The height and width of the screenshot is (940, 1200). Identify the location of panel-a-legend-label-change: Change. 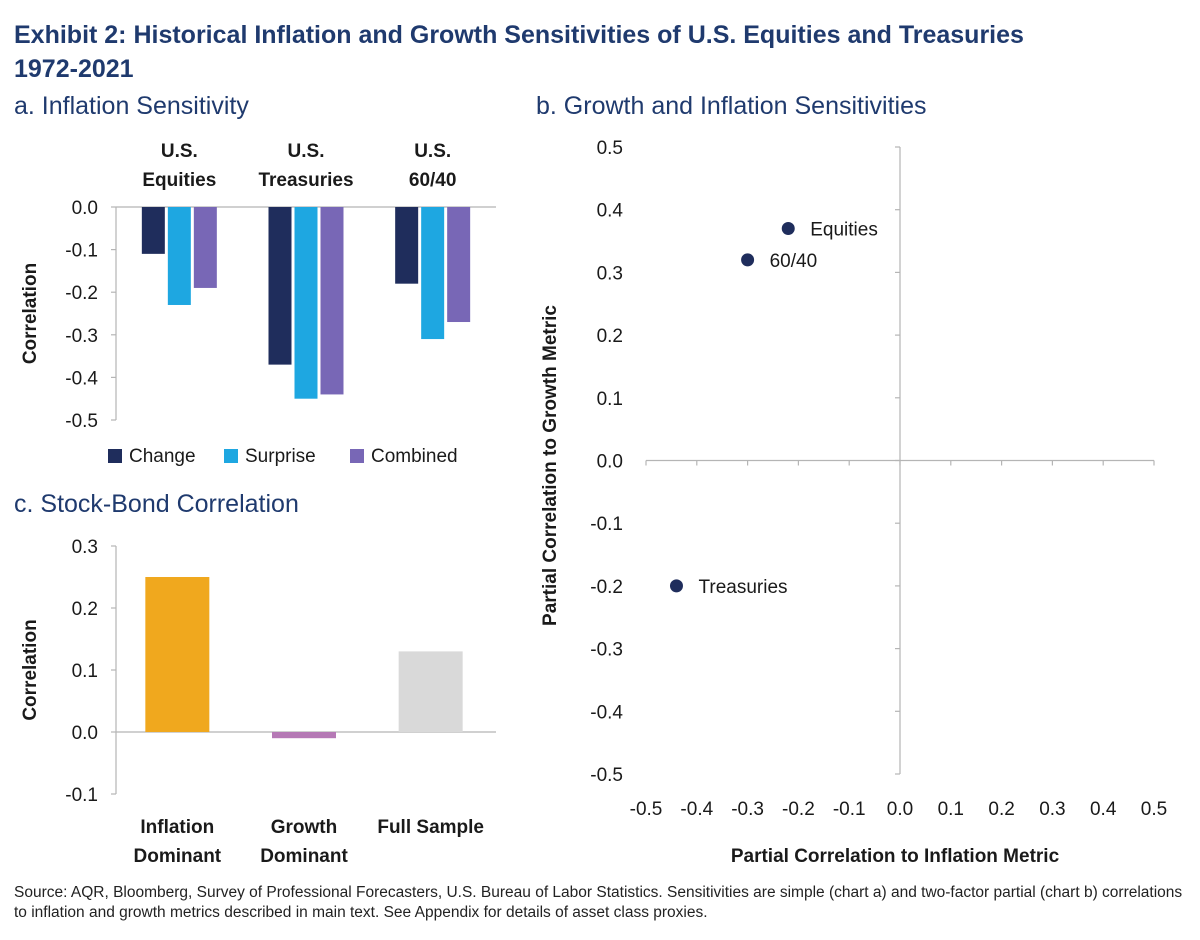
(162, 456).